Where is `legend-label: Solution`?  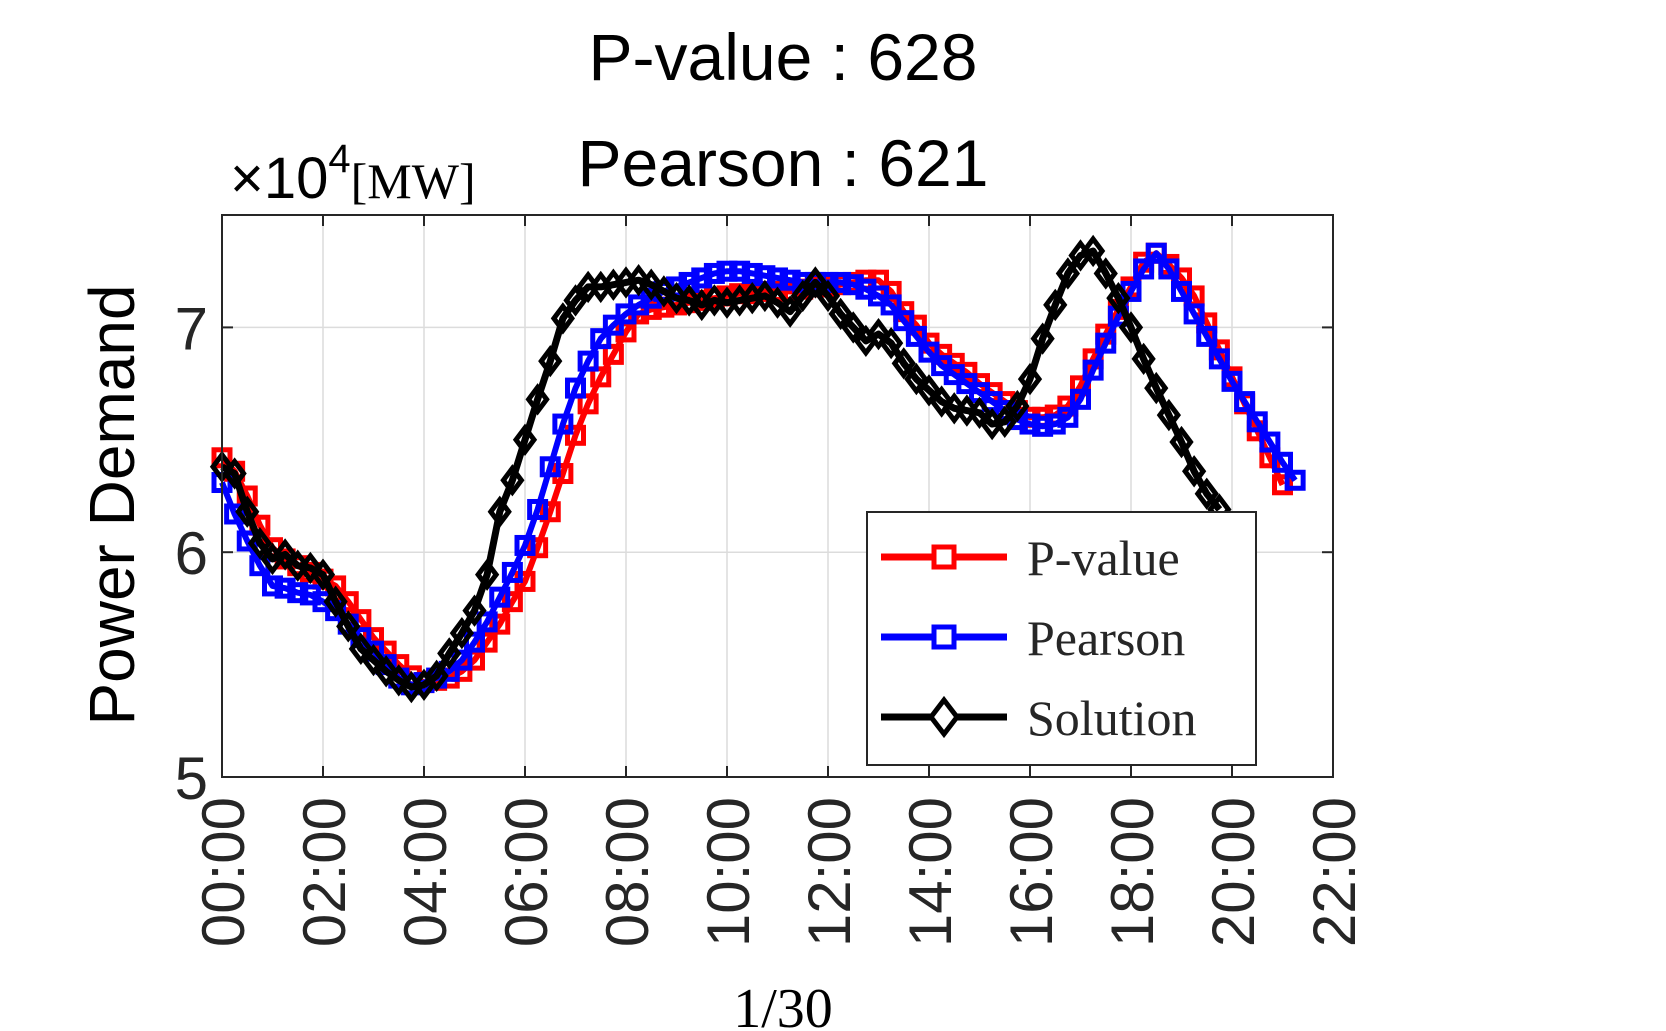 legend-label: Solution is located at coordinates (1111, 718).